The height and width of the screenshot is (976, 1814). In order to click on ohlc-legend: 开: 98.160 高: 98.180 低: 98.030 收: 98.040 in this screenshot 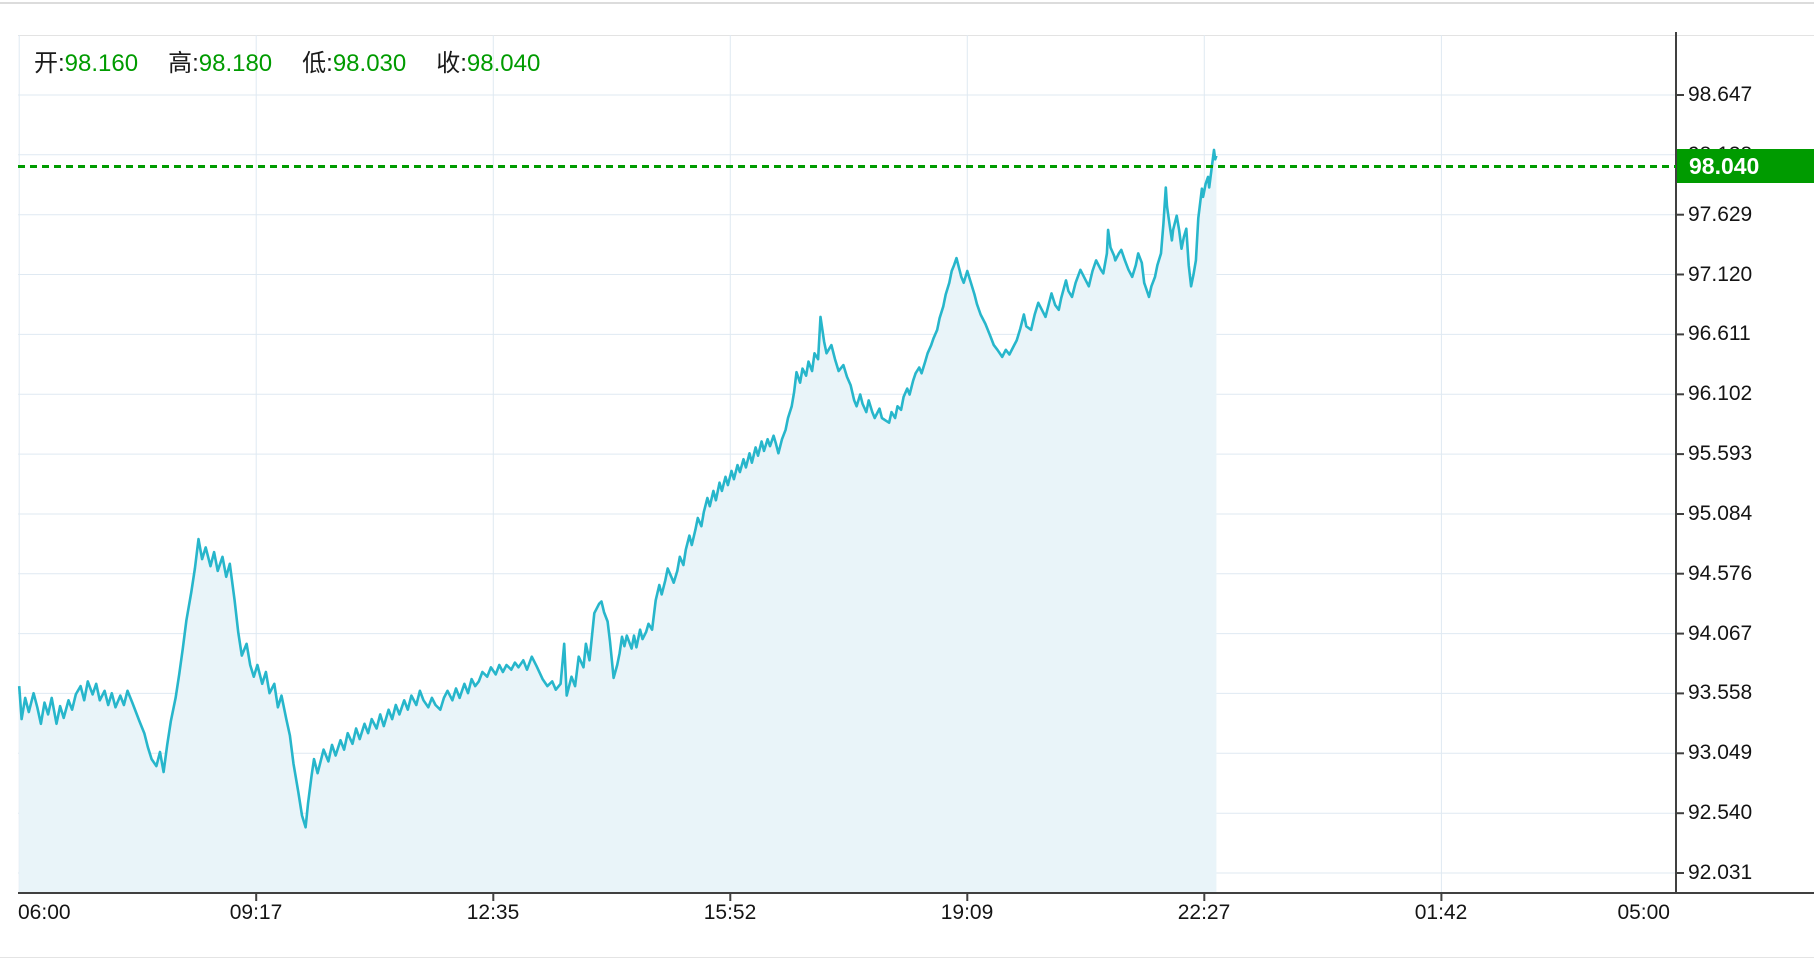, I will do `click(287, 64)`.